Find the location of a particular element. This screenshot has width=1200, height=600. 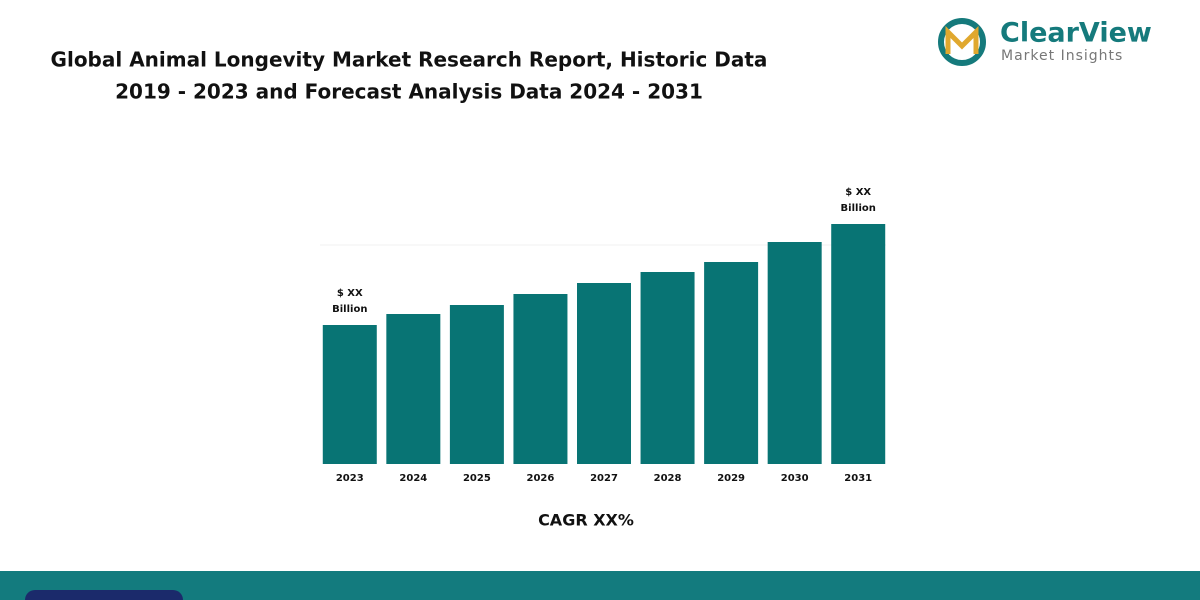

x-tick-label: 2026 is located at coordinates (541, 478).